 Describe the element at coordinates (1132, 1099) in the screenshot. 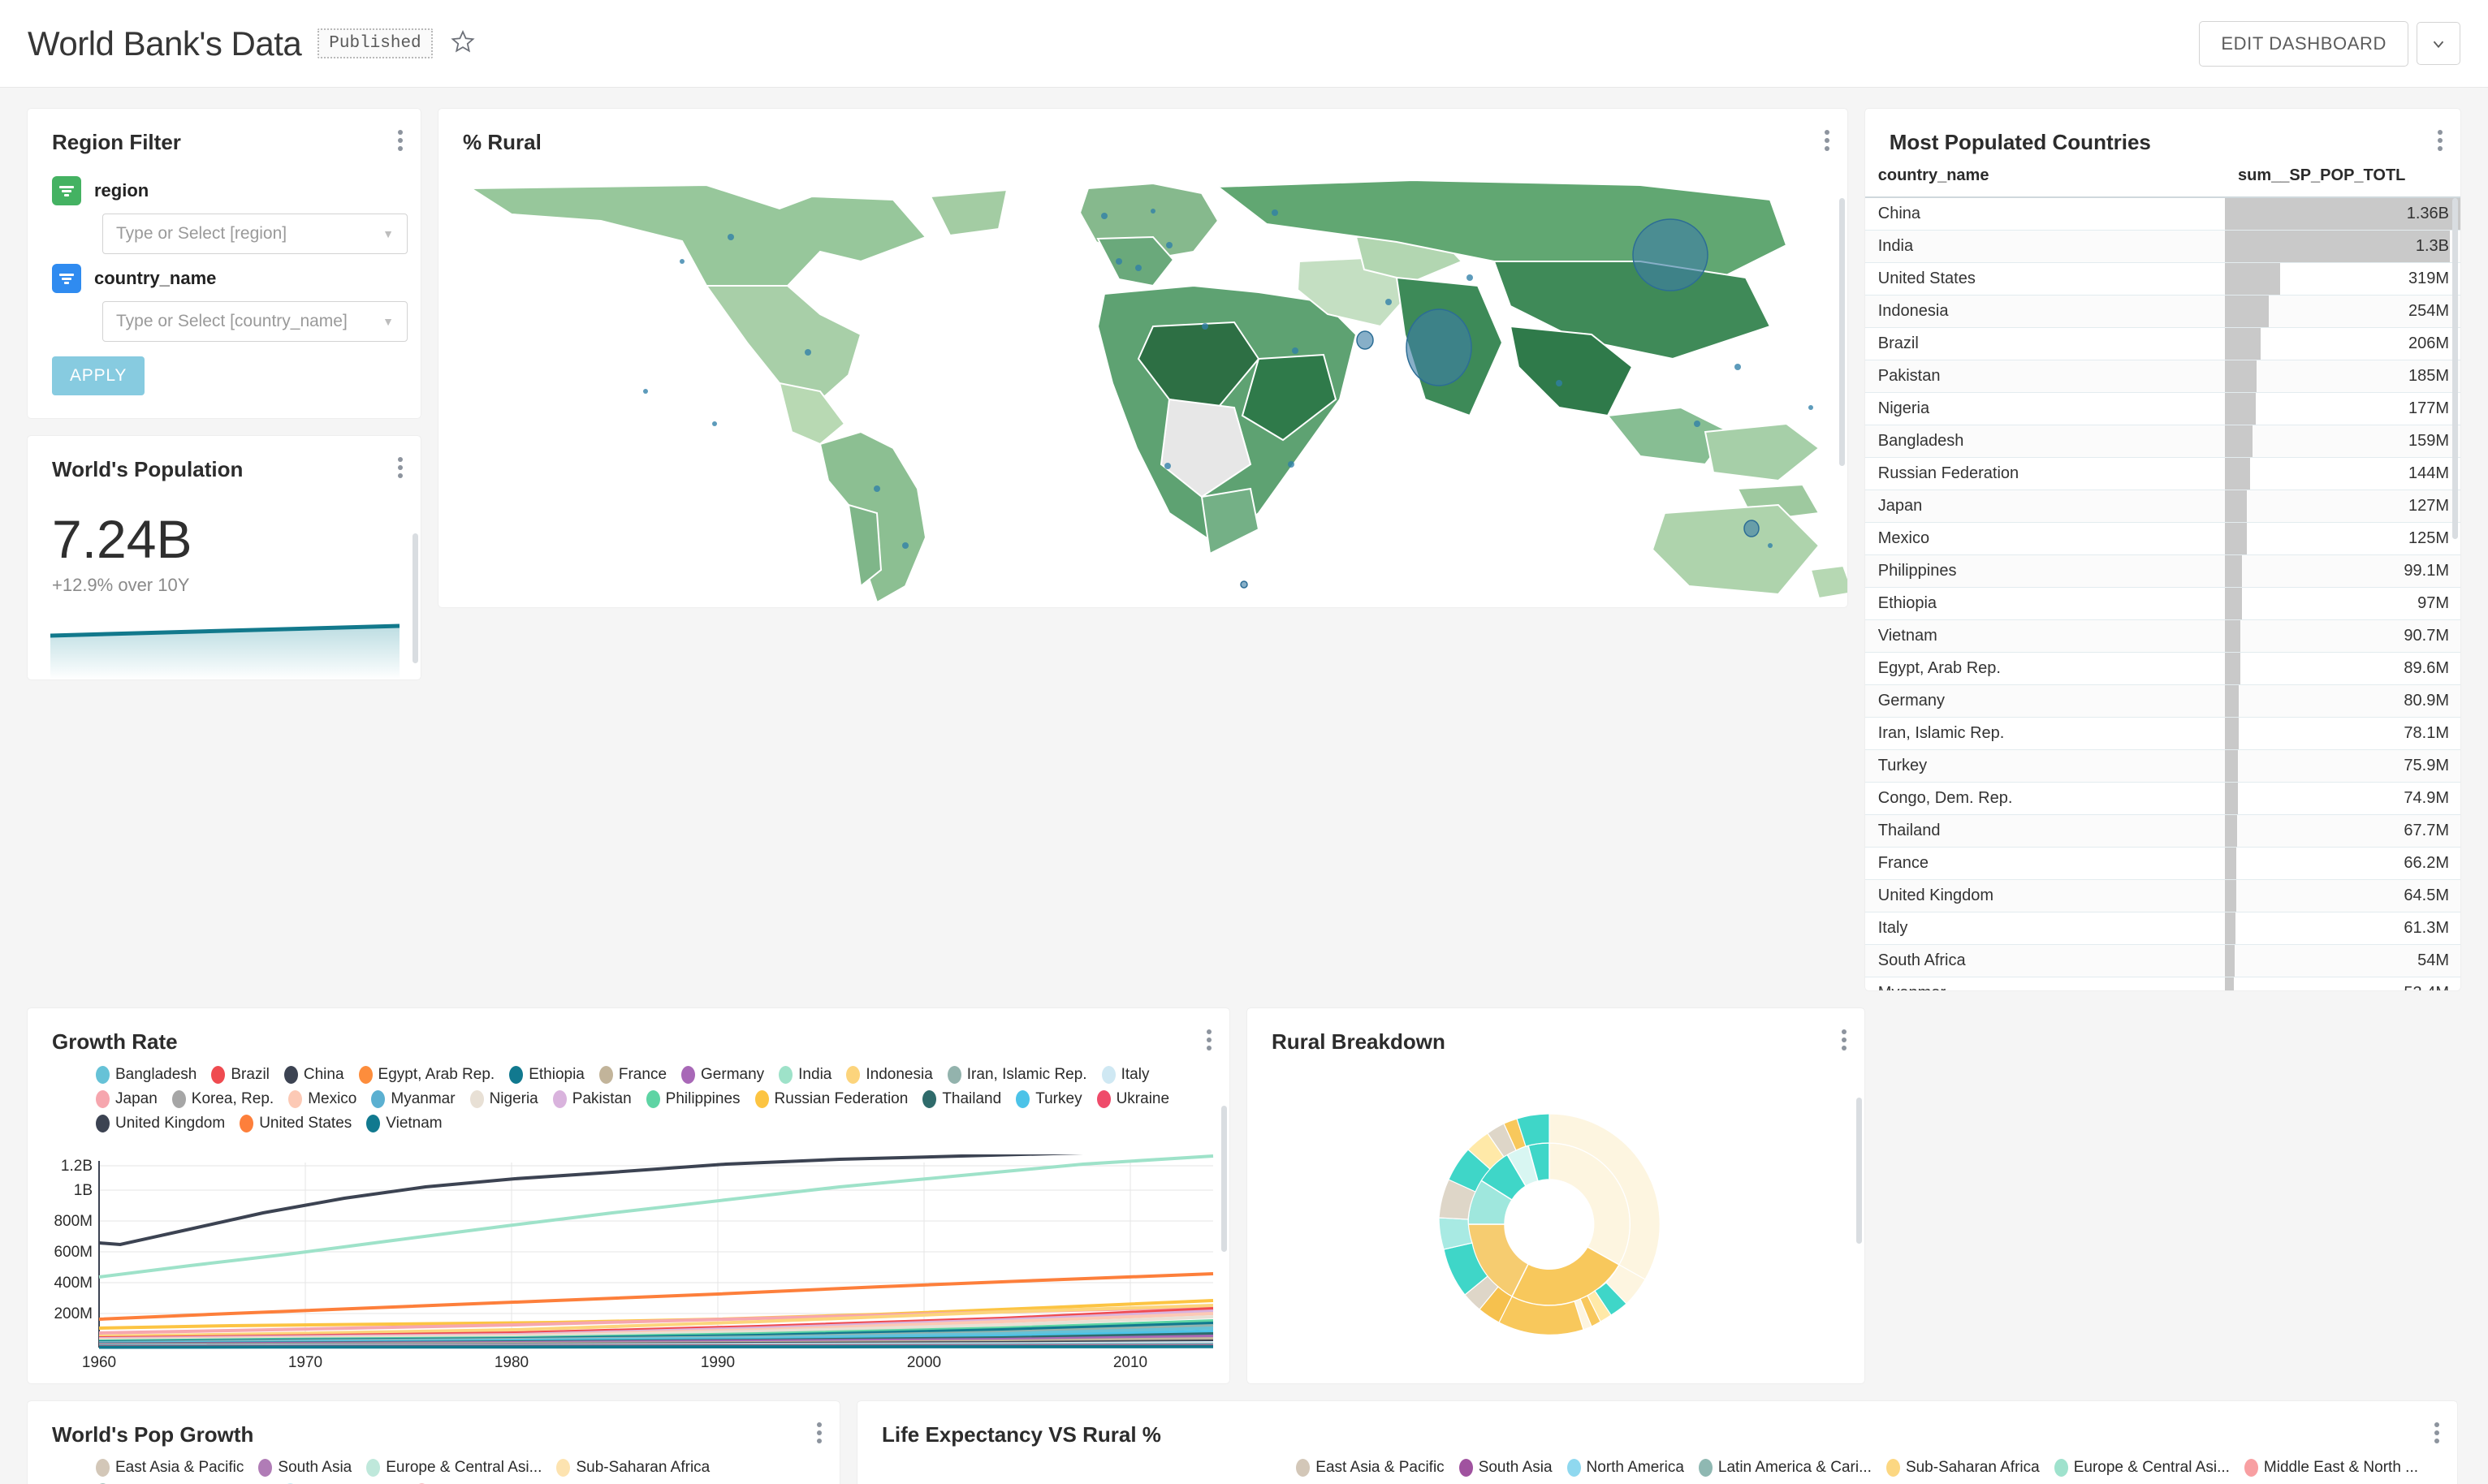

I see `legend-item: Ukraine` at that location.